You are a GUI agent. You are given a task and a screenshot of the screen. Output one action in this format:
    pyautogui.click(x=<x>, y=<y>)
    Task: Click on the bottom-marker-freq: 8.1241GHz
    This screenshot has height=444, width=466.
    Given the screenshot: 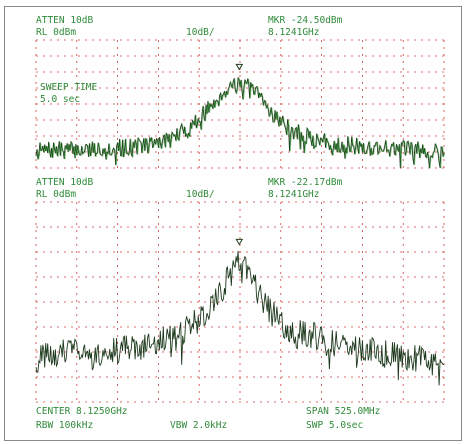 What is the action you would take?
    pyautogui.click(x=293, y=194)
    